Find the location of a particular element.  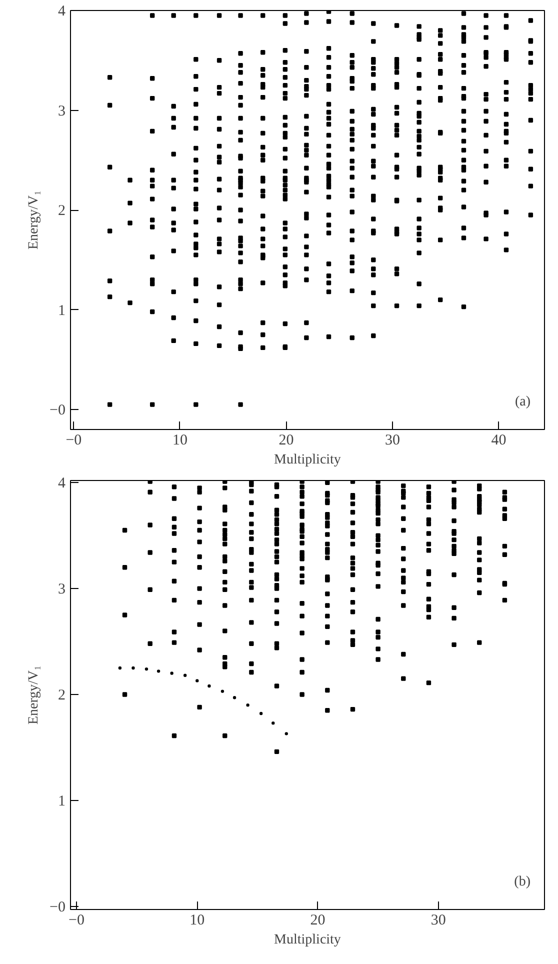

x-tick-label: 40 is located at coordinates (498, 440).